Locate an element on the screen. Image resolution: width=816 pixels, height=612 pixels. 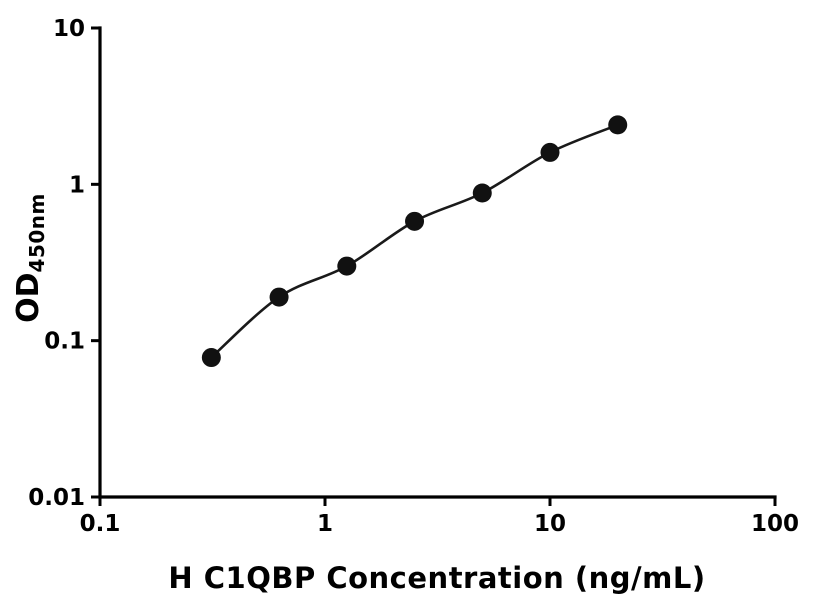
x-tick-label: 1 is located at coordinates (325, 524).